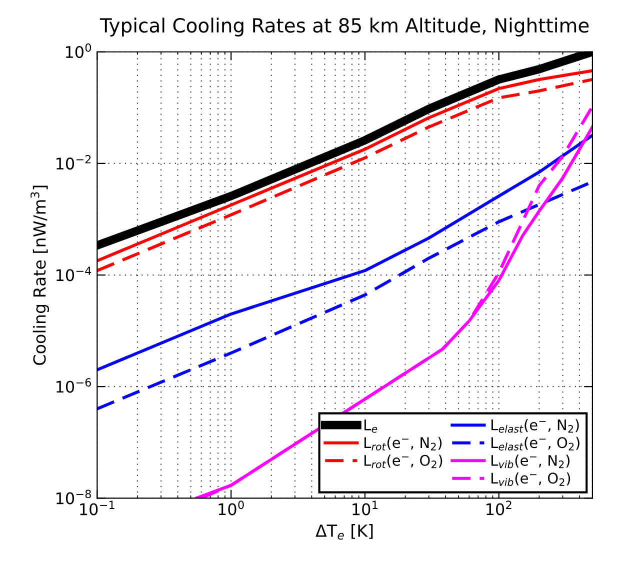  Describe the element at coordinates (403, 461) in the screenshot. I see `legend-label: L$_{rot}$(e$^{−}$, O$_{2}$)` at that location.